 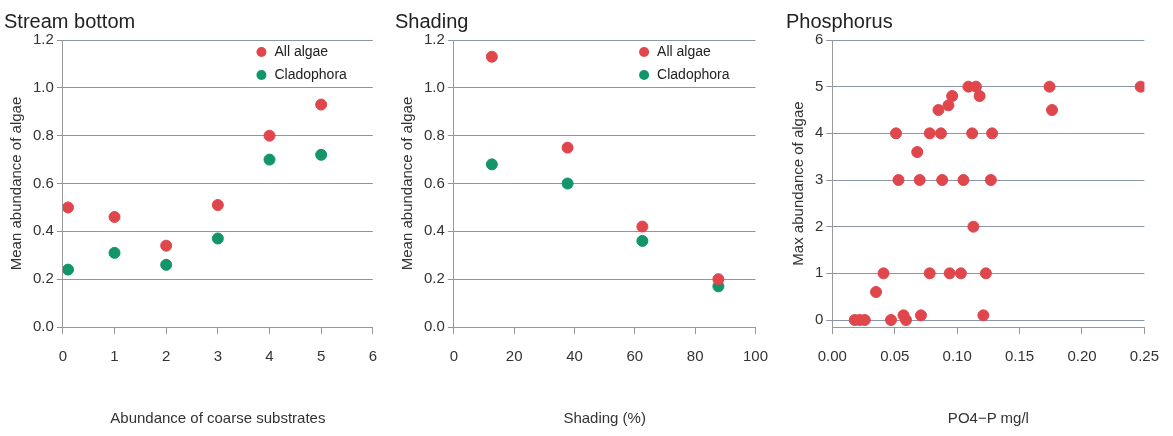 I want to click on y-tick-label: 5, so click(x=819, y=85).